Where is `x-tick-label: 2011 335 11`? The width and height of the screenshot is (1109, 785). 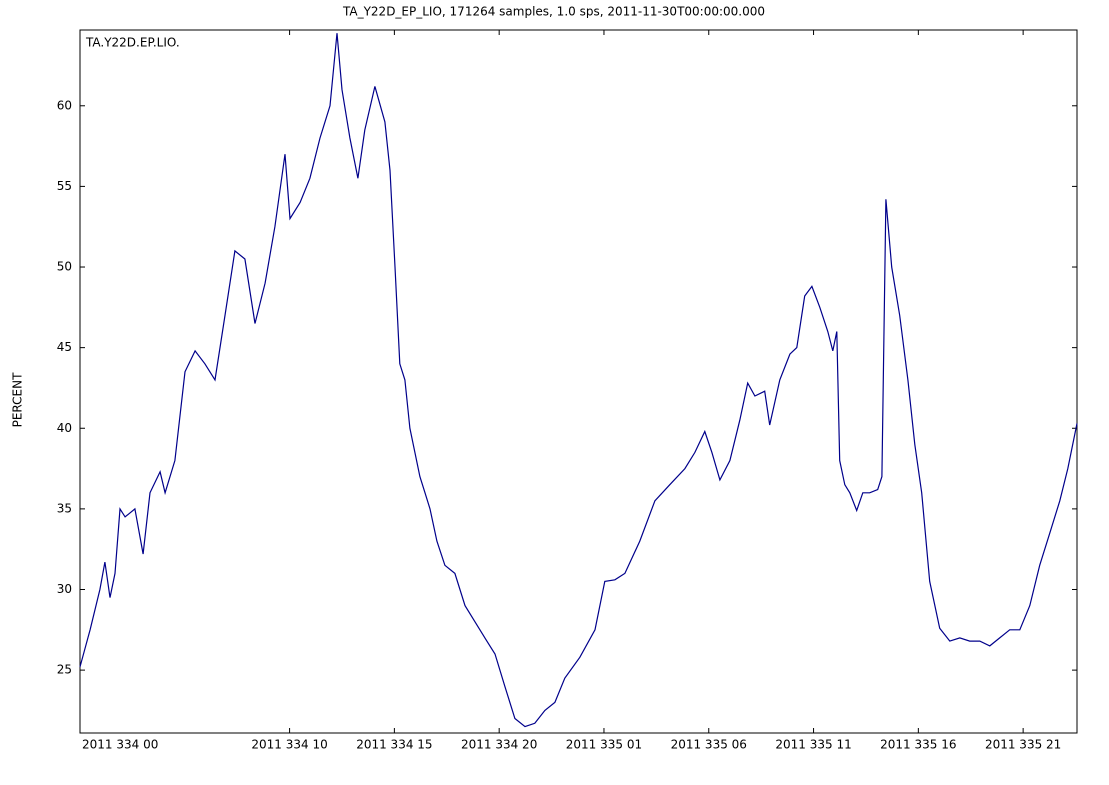
x-tick-label: 2011 335 11 is located at coordinates (813, 745).